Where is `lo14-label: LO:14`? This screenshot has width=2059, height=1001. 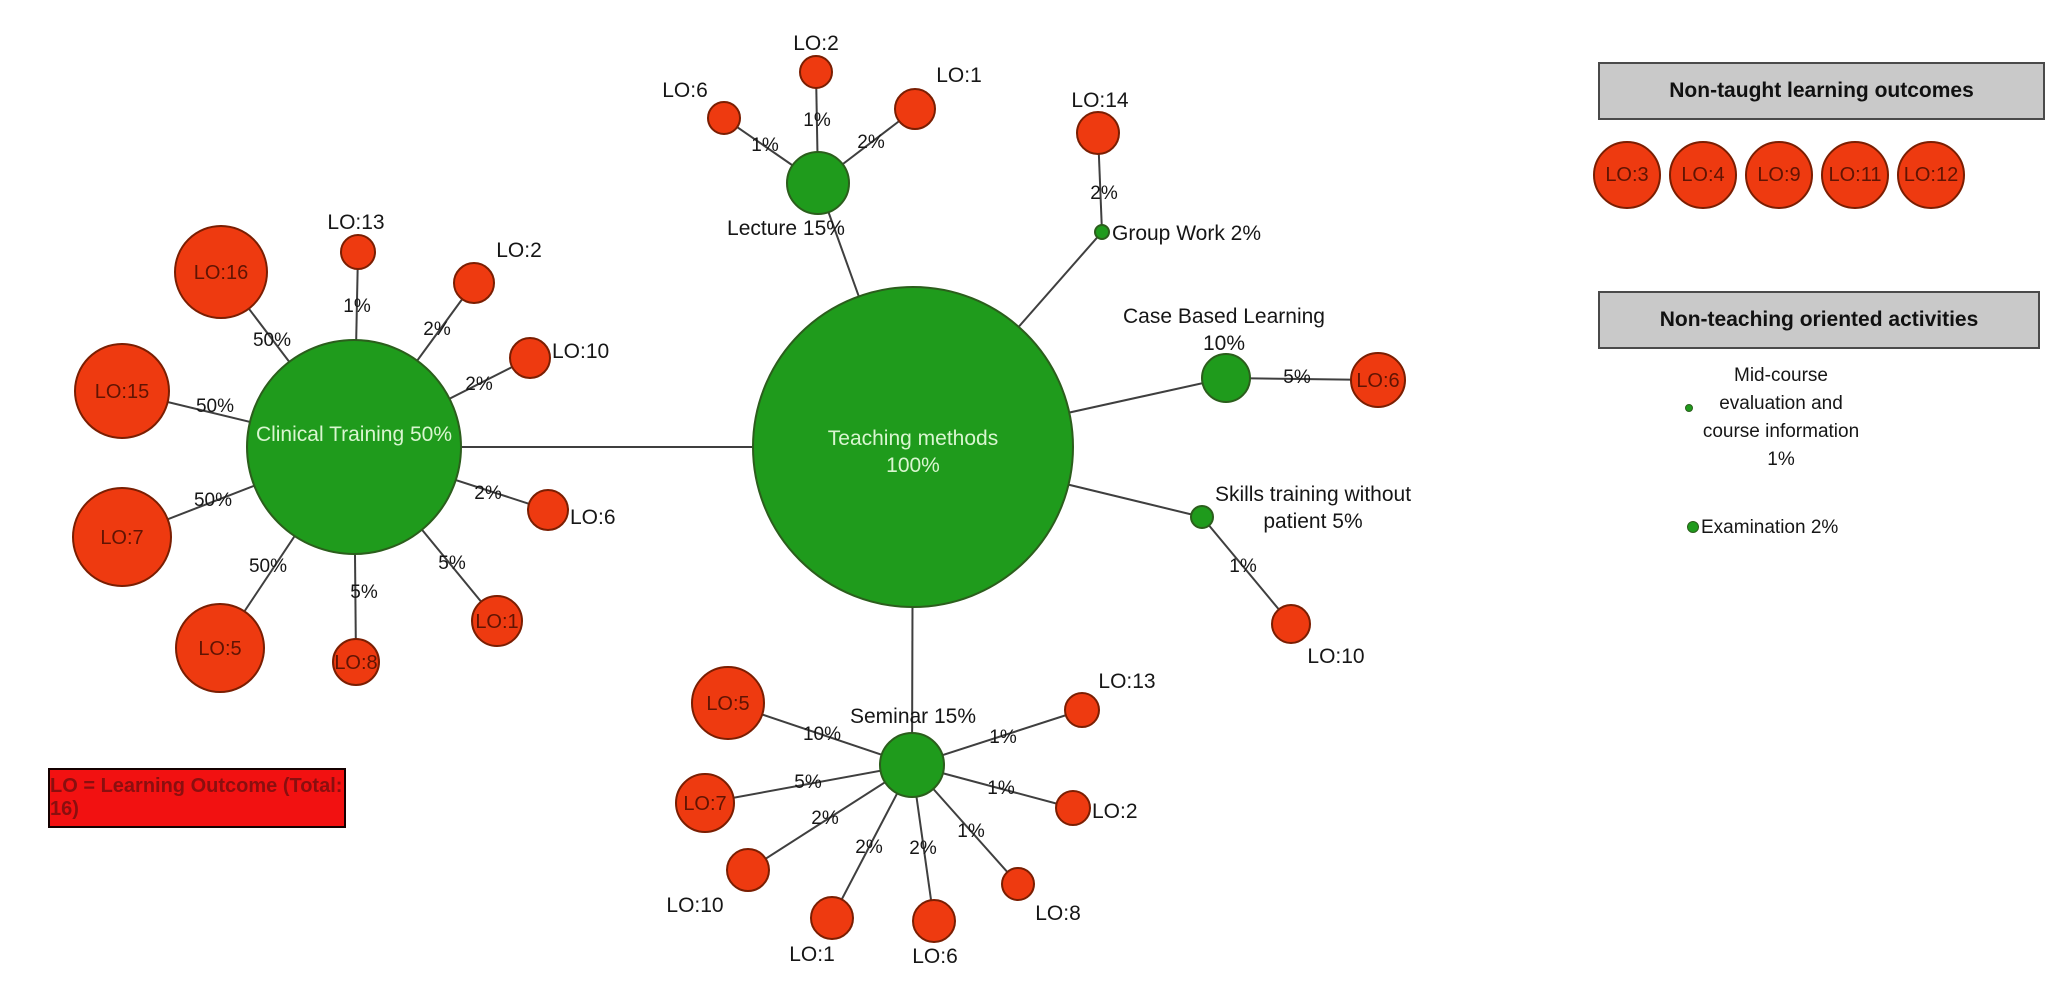 lo14-label: LO:14 is located at coordinates (1100, 100).